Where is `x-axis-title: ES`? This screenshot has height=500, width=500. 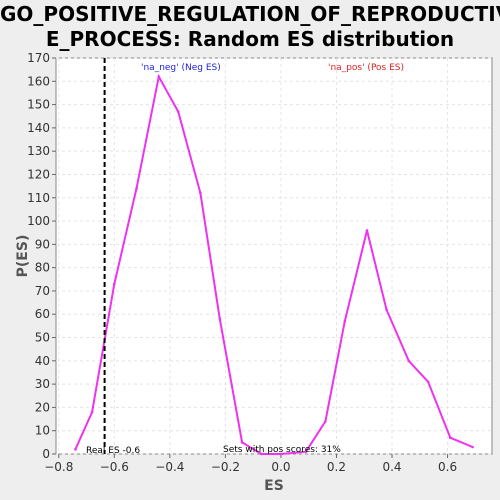
x-axis-title: ES is located at coordinates (274, 486).